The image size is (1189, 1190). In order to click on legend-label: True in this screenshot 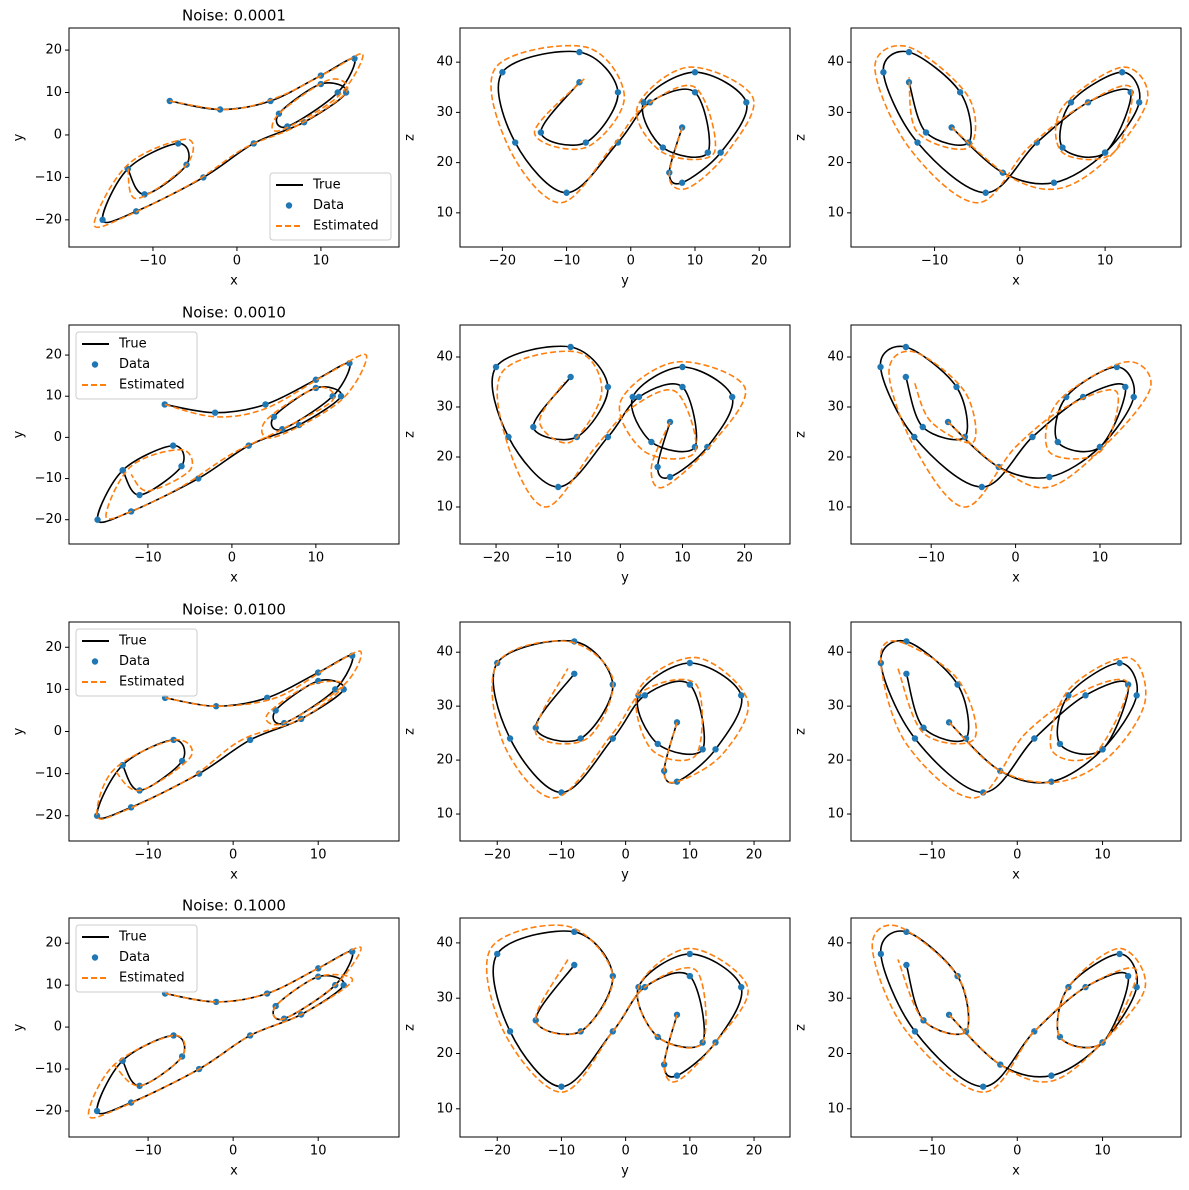, I will do `click(326, 185)`.